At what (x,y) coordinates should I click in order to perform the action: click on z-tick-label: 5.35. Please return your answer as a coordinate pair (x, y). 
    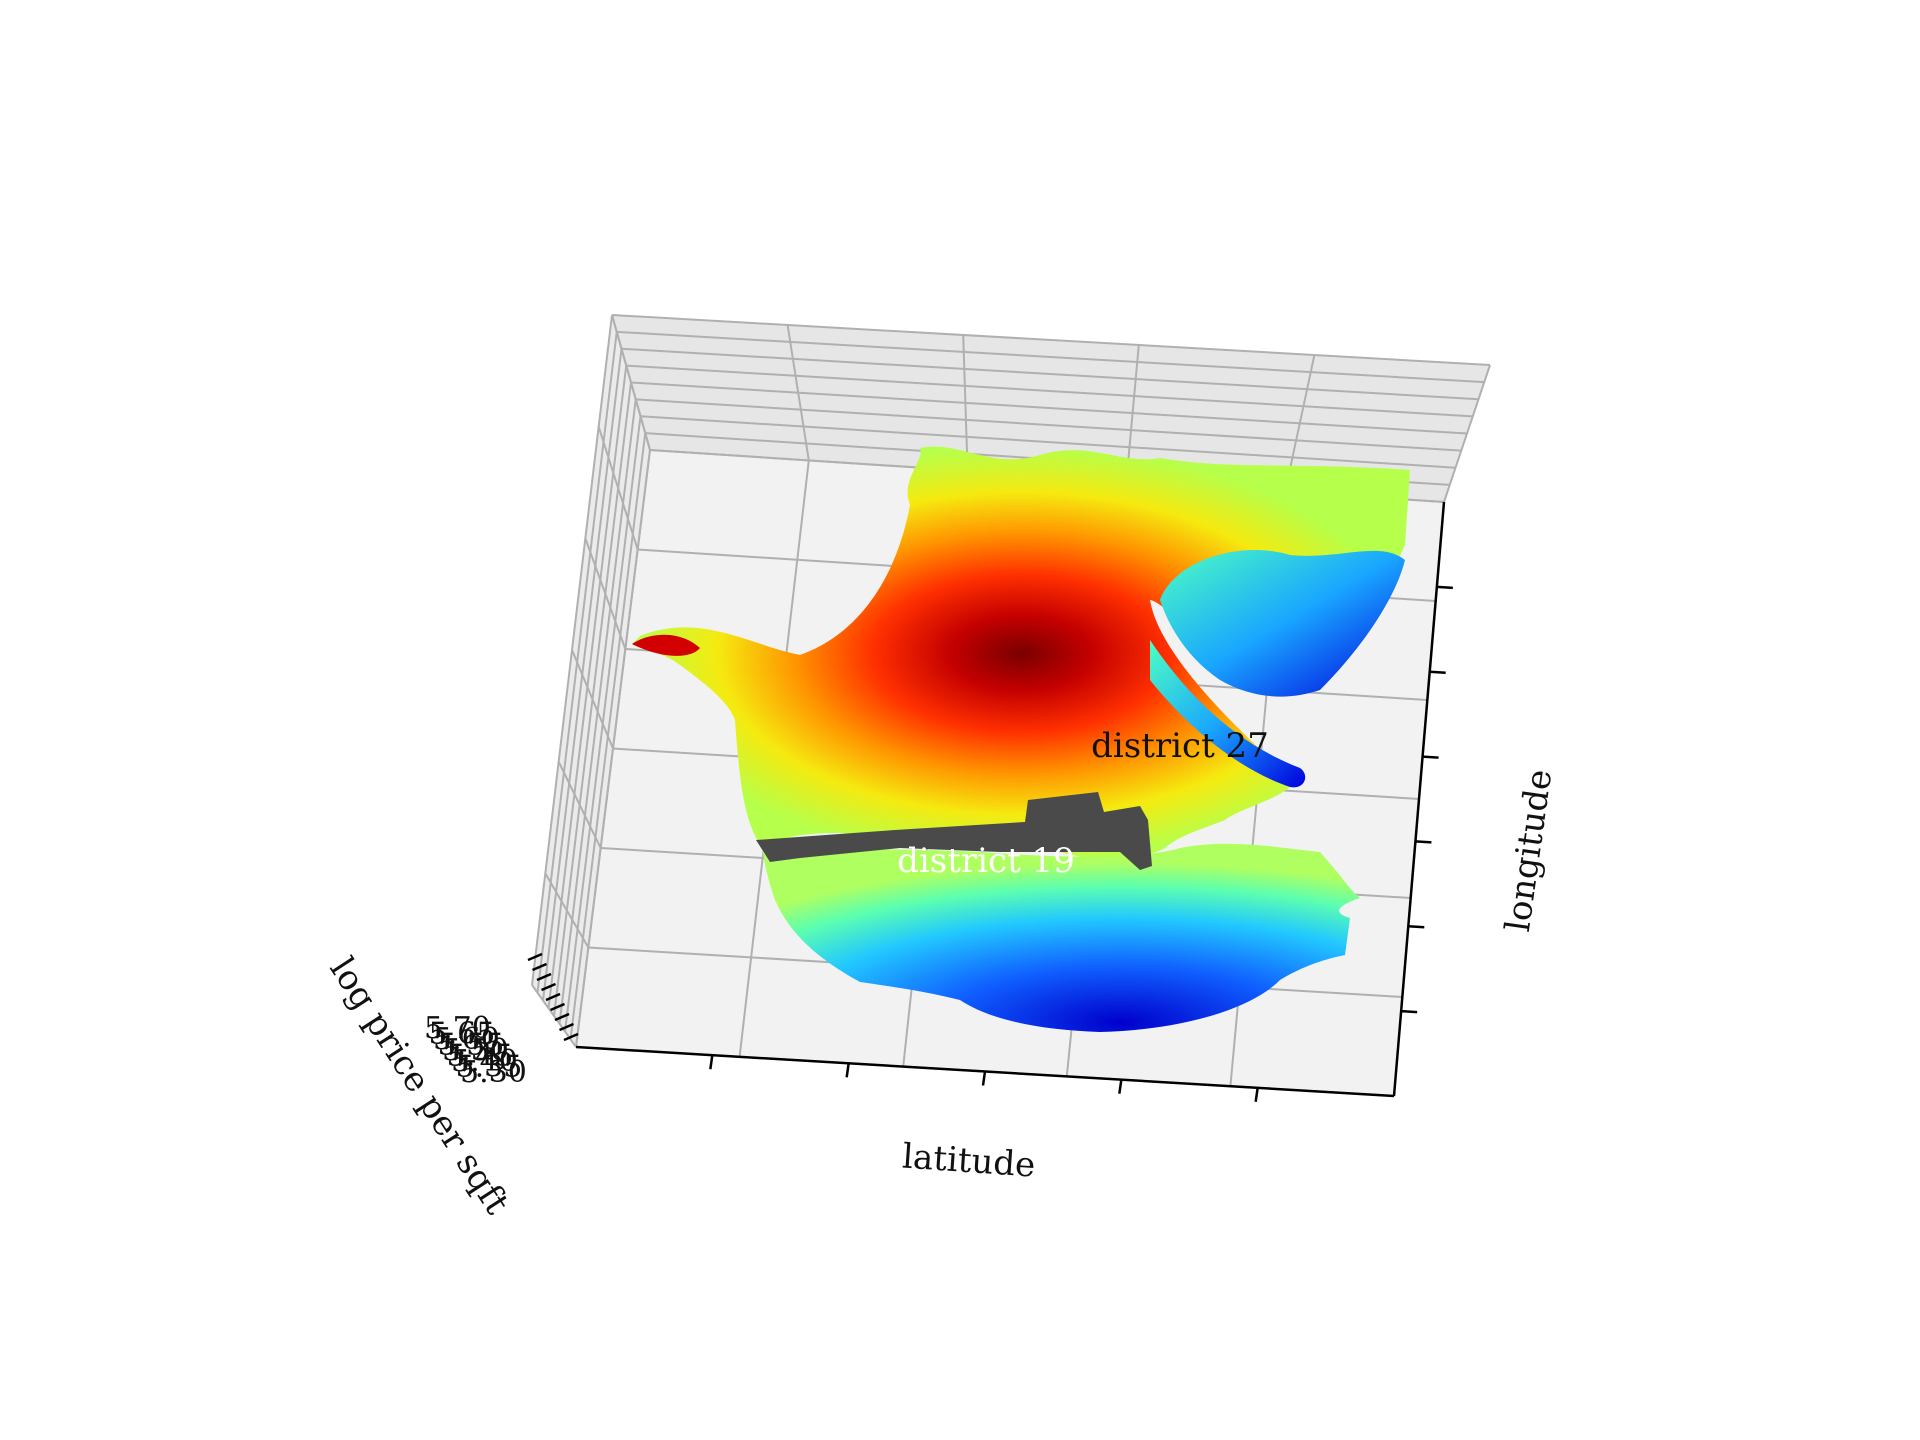
    Looking at the image, I should click on (489, 1067).